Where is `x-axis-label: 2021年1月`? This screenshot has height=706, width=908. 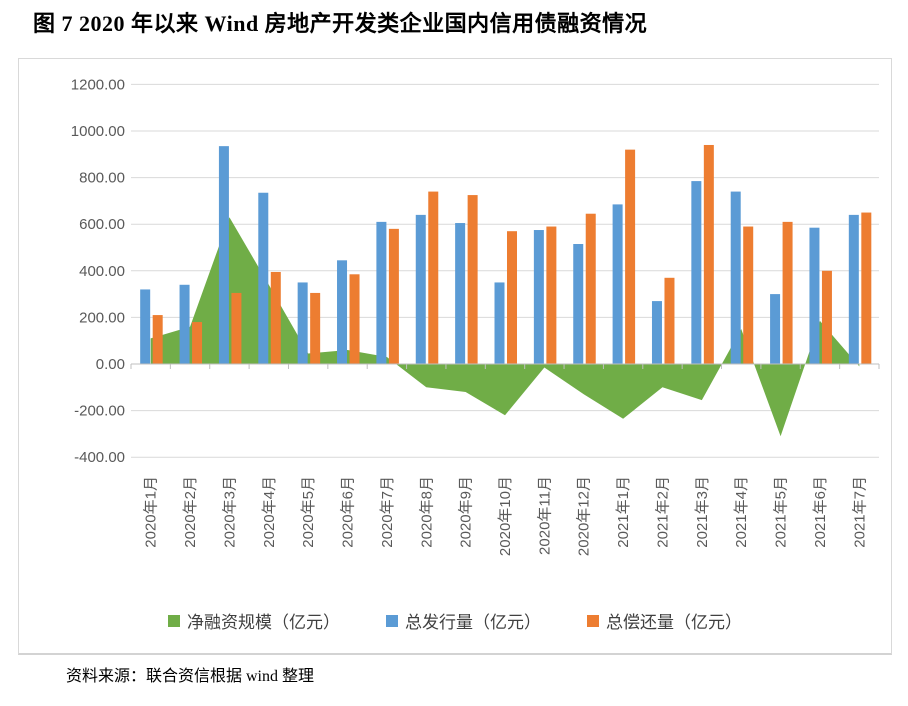
x-axis-label: 2021年1月 is located at coordinates (623, 512).